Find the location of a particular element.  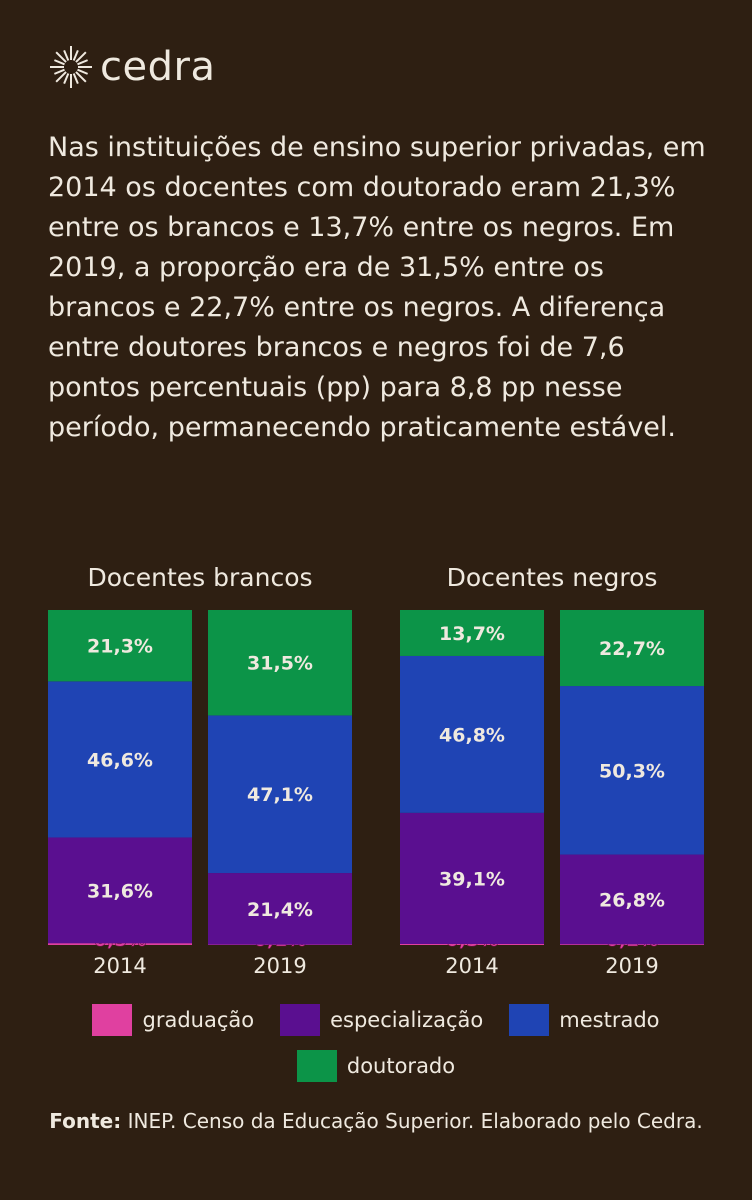

legend-item-doutorado: doutorado is located at coordinates (376, 1066).